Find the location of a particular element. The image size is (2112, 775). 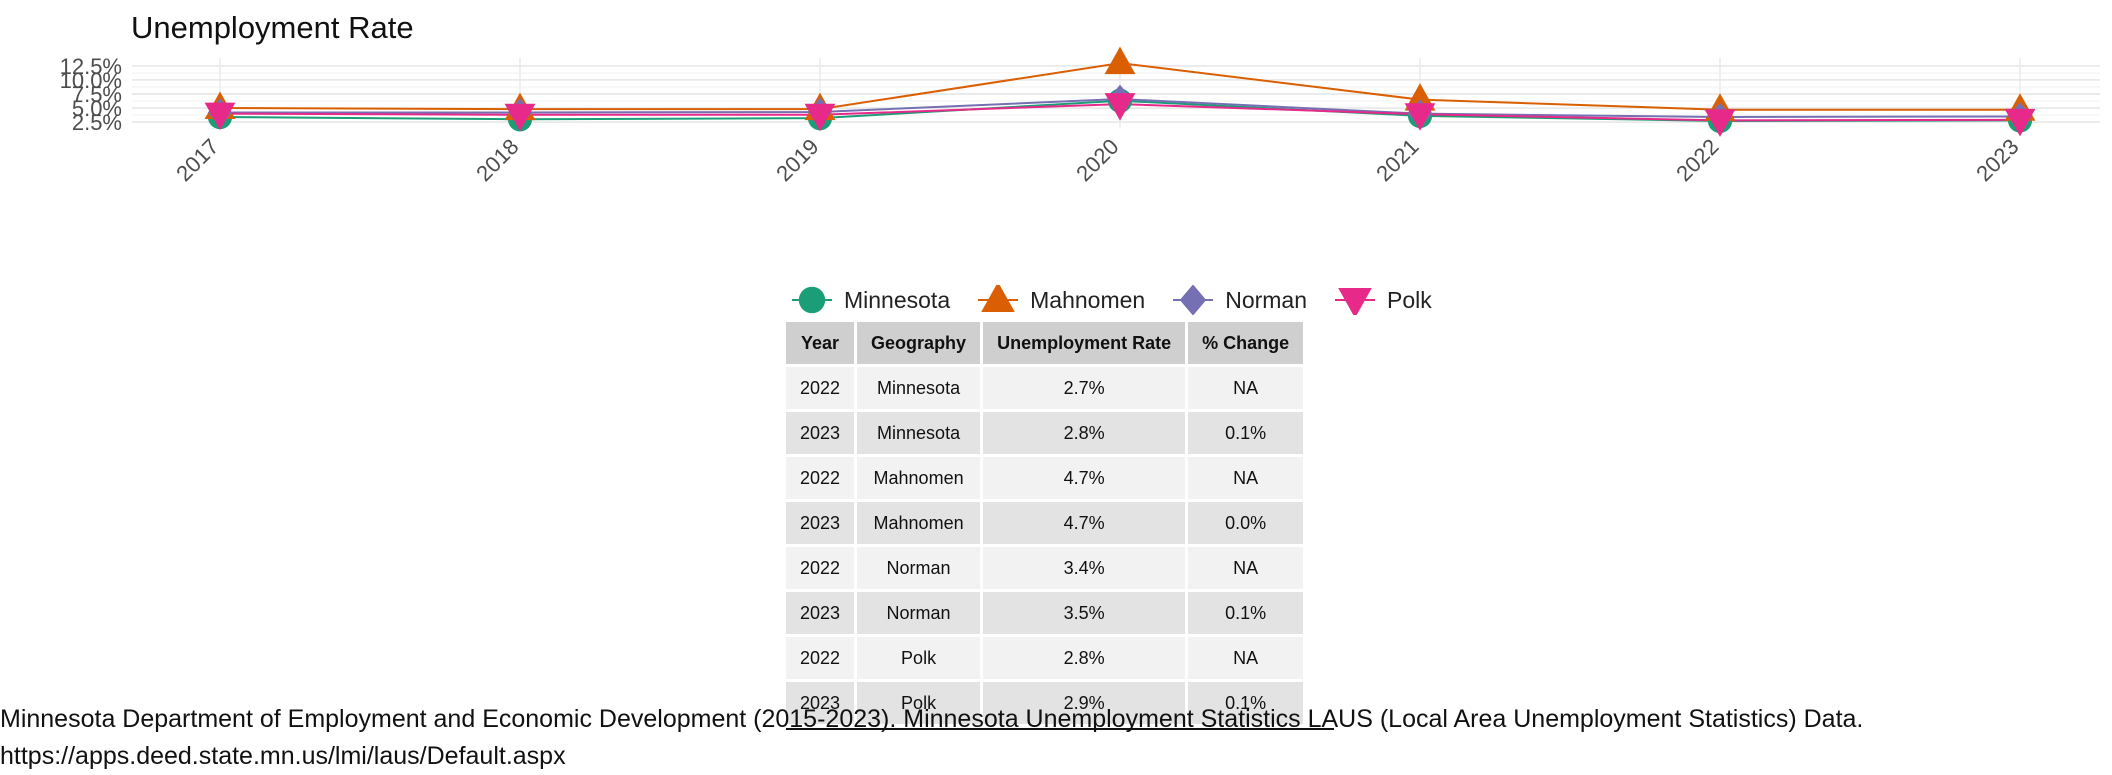

y-tick-label: 5.0% is located at coordinates (97, 108).